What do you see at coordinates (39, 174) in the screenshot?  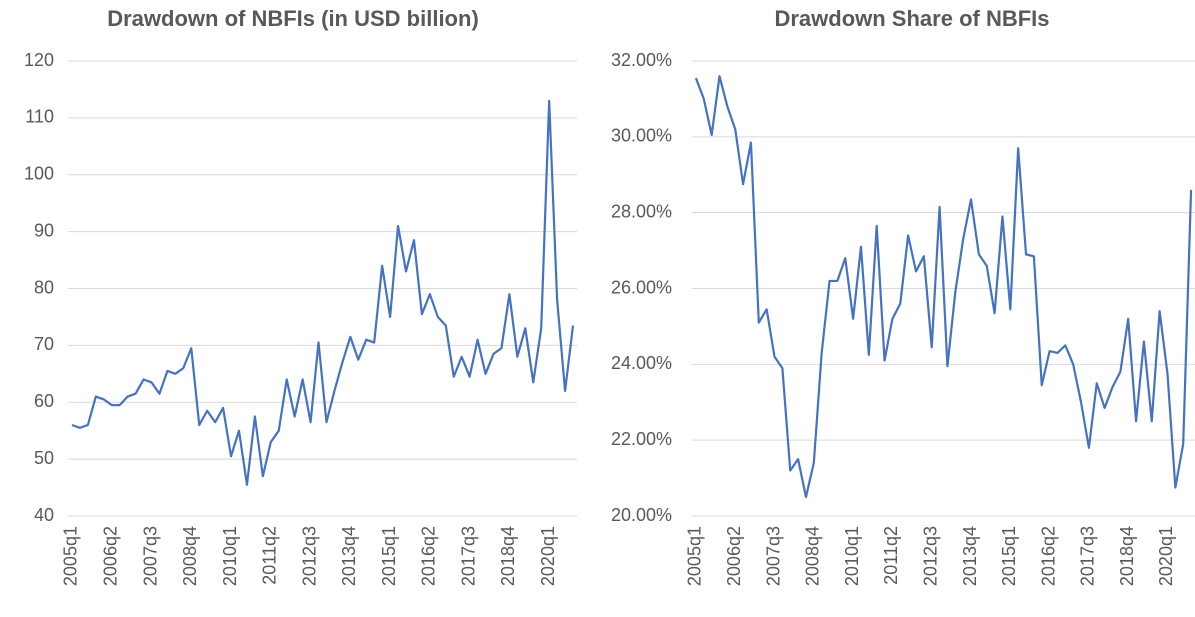 I see `y-tick-label: 100` at bounding box center [39, 174].